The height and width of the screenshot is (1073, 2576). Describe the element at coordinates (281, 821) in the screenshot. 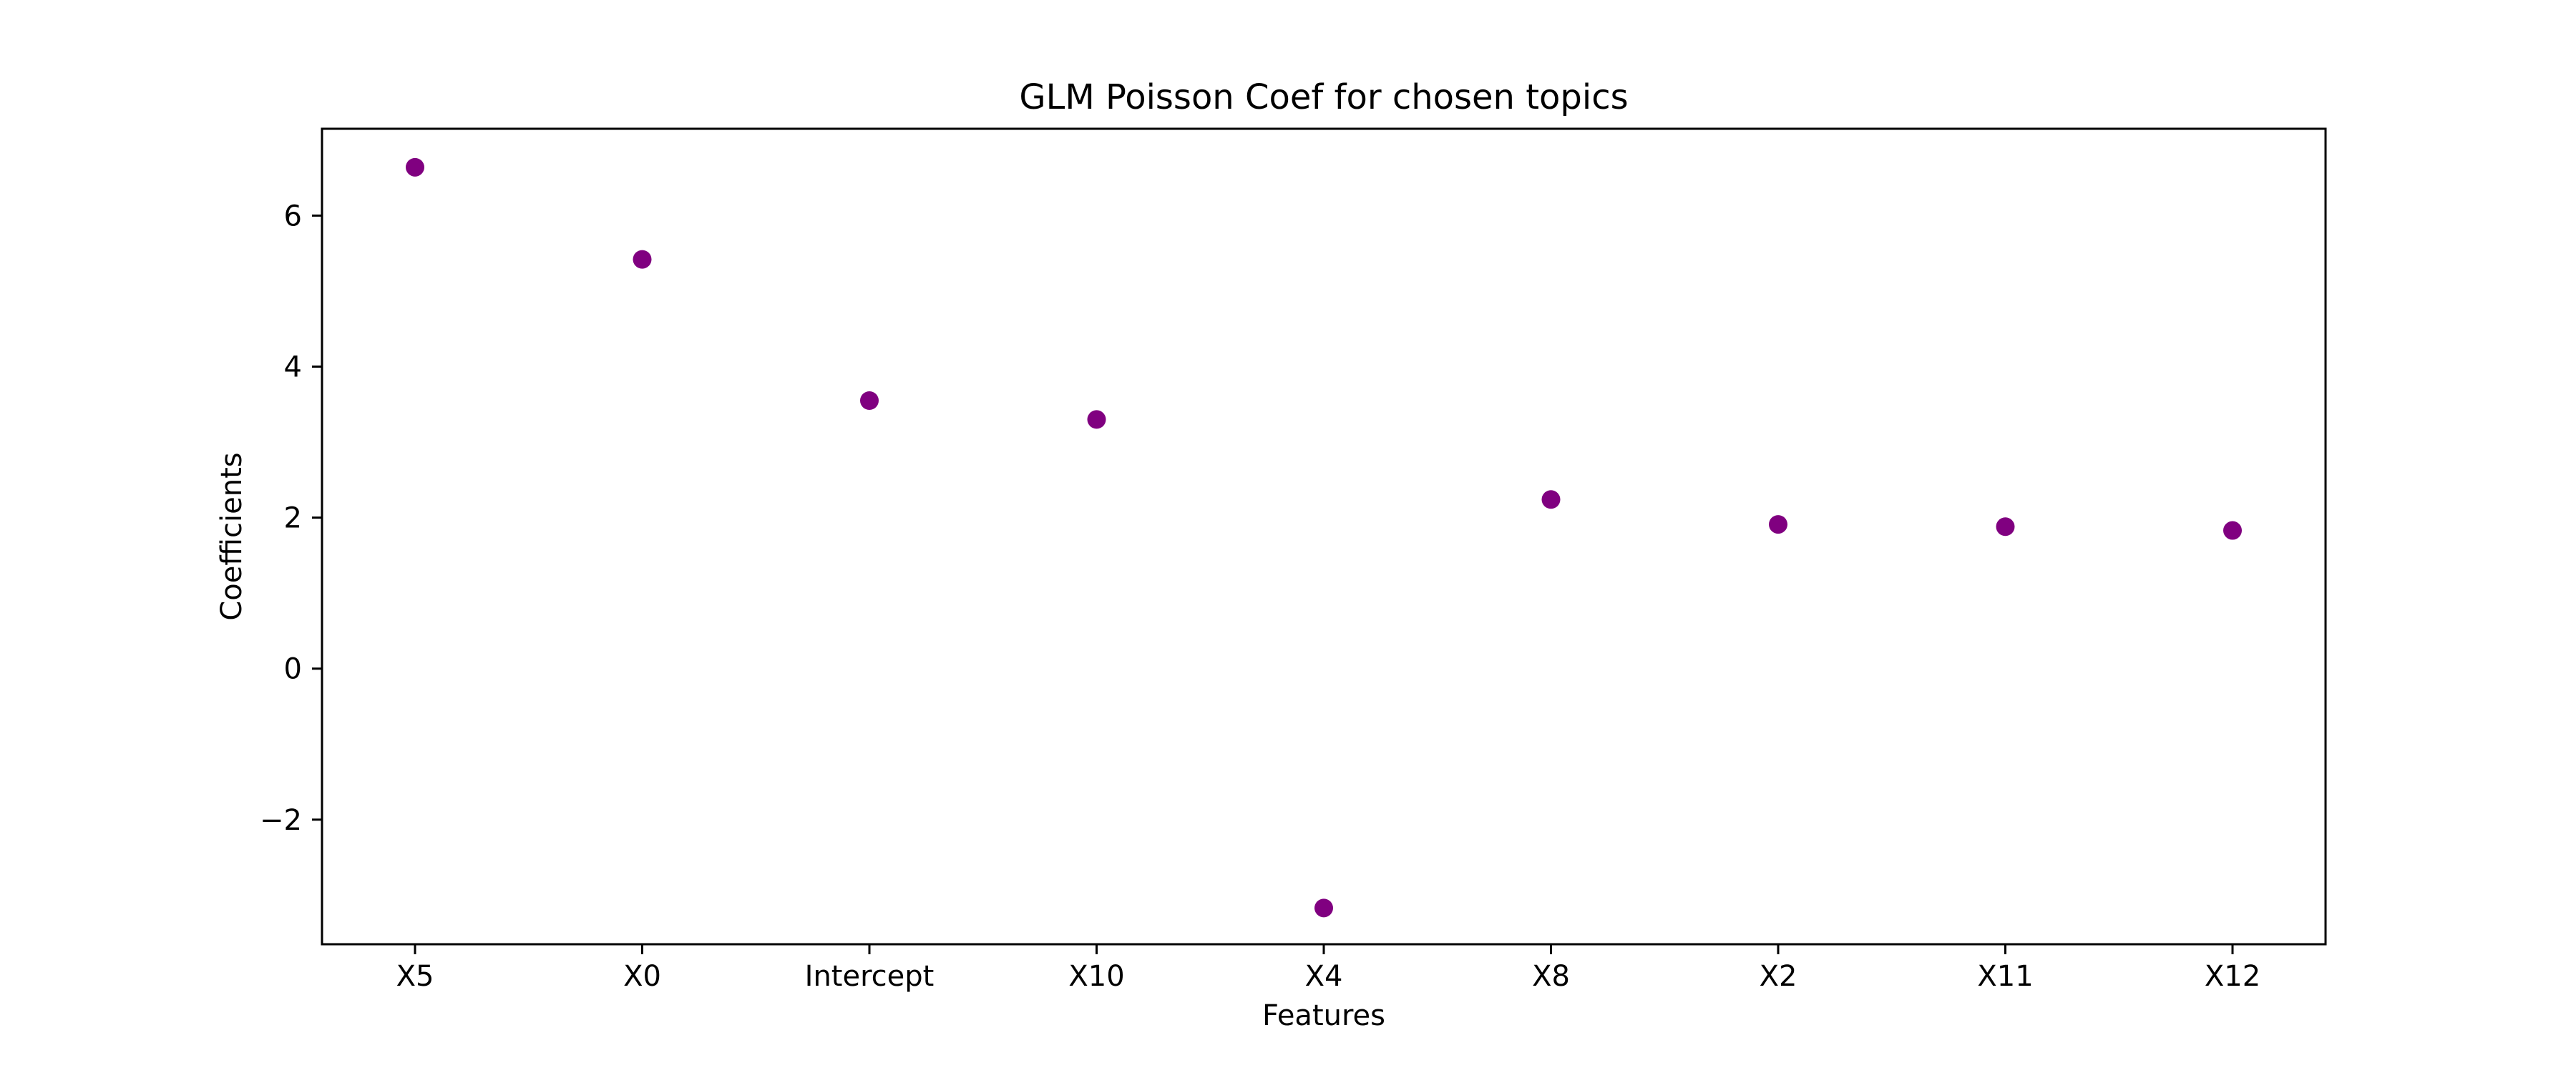

I see `y-tick-label: −2` at that location.